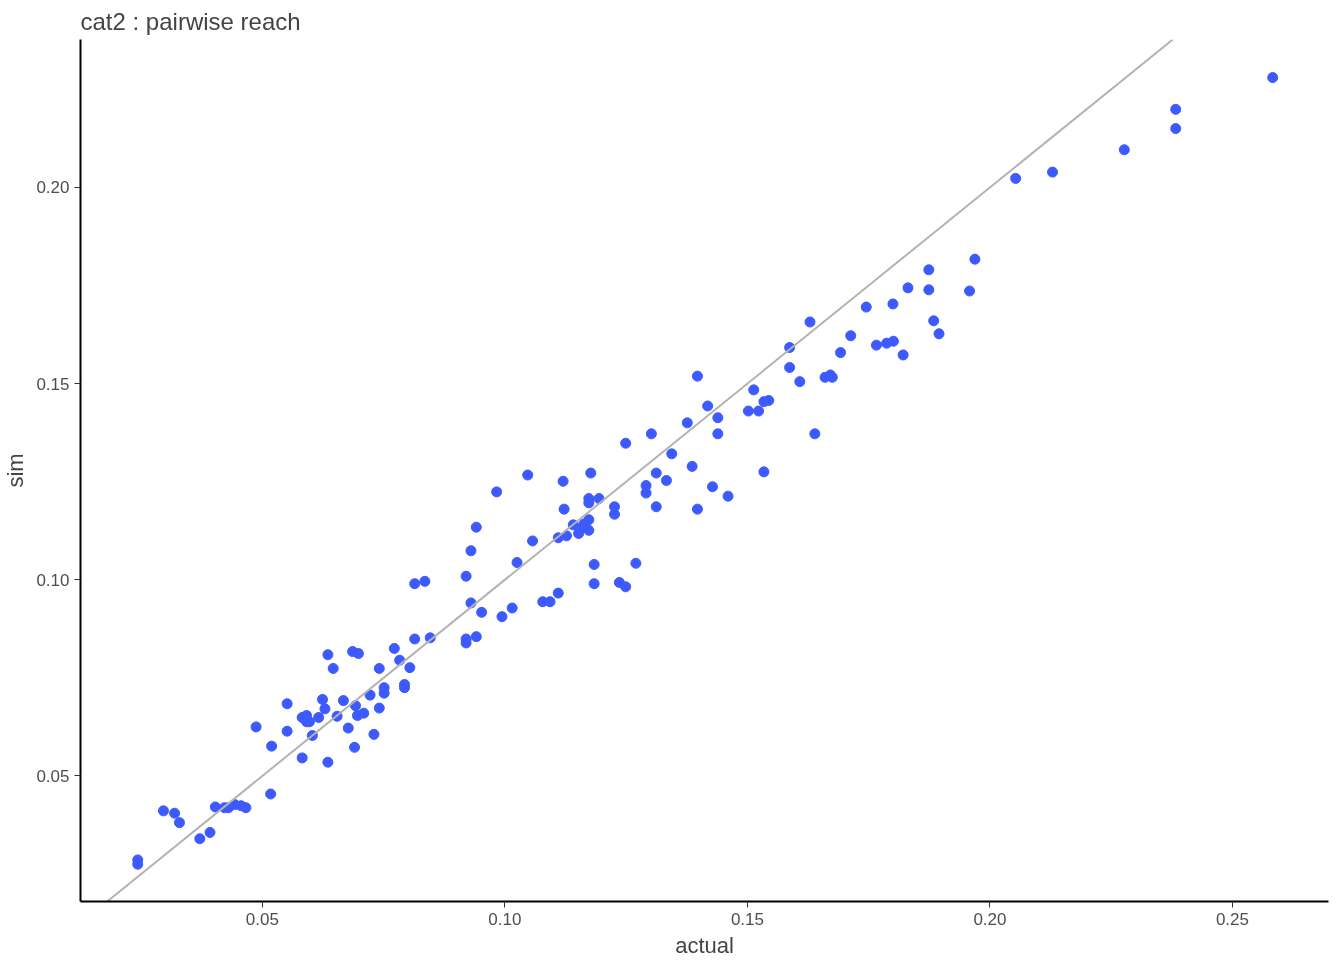  Describe the element at coordinates (990, 919) in the screenshot. I see `x-tick-label: 0.20` at that location.